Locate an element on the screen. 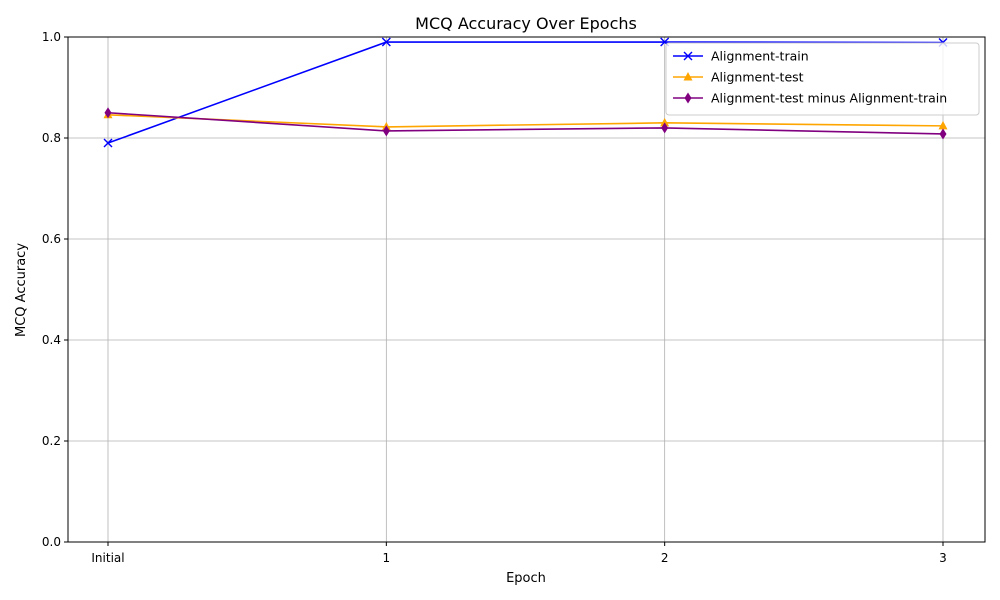 This screenshot has width=1000, height=600. chart-title: MCQ Accuracy Over Epochs is located at coordinates (526, 23).